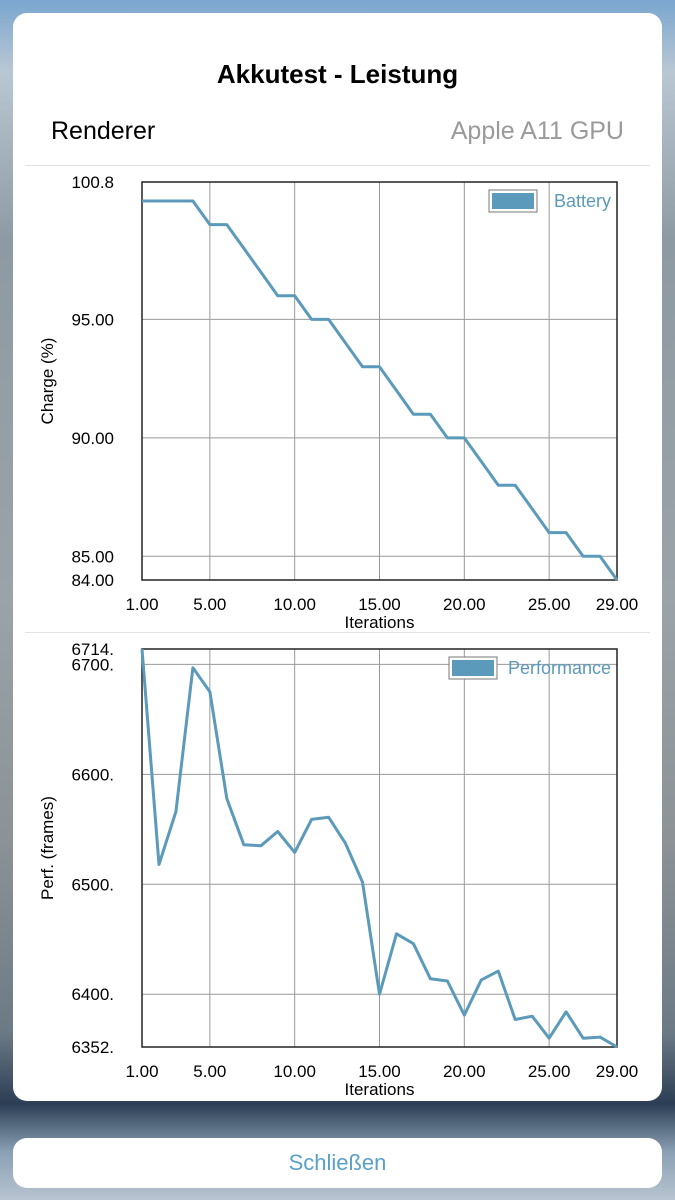 This screenshot has width=675, height=1200. What do you see at coordinates (549, 1071) in the screenshot?
I see `x-tick-label: 25.00` at bounding box center [549, 1071].